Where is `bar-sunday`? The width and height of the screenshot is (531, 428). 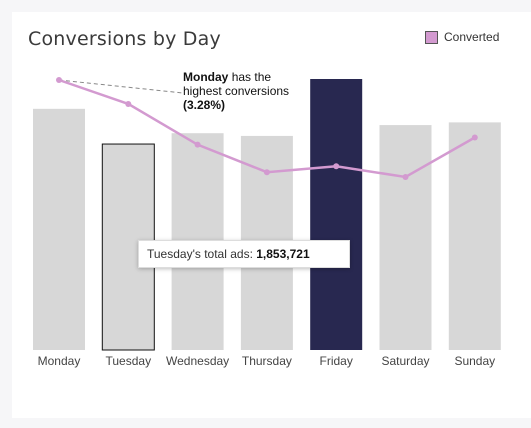
bar-sunday is located at coordinates (474, 236).